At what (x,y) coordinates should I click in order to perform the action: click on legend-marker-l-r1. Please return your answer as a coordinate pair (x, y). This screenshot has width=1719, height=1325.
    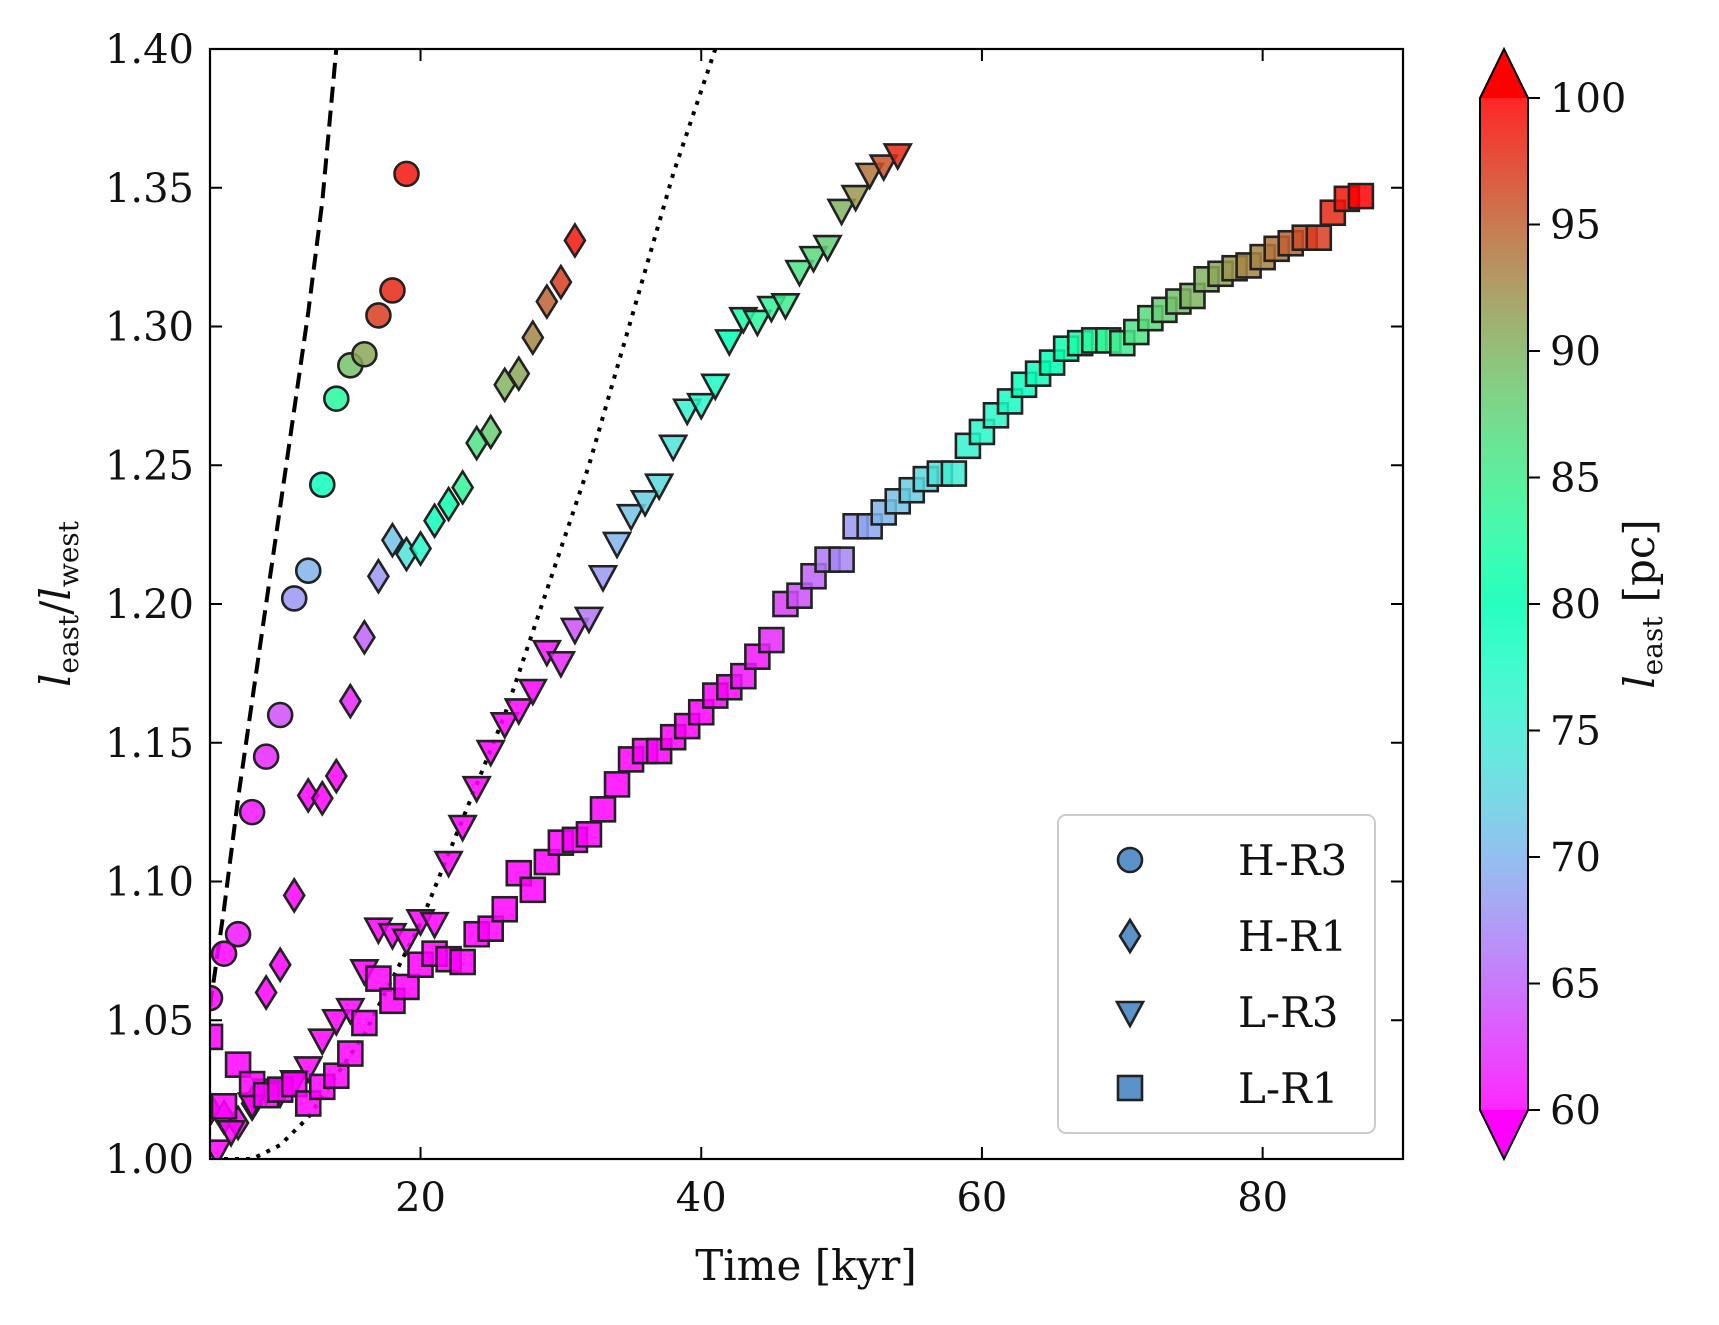
    Looking at the image, I should click on (1130, 1088).